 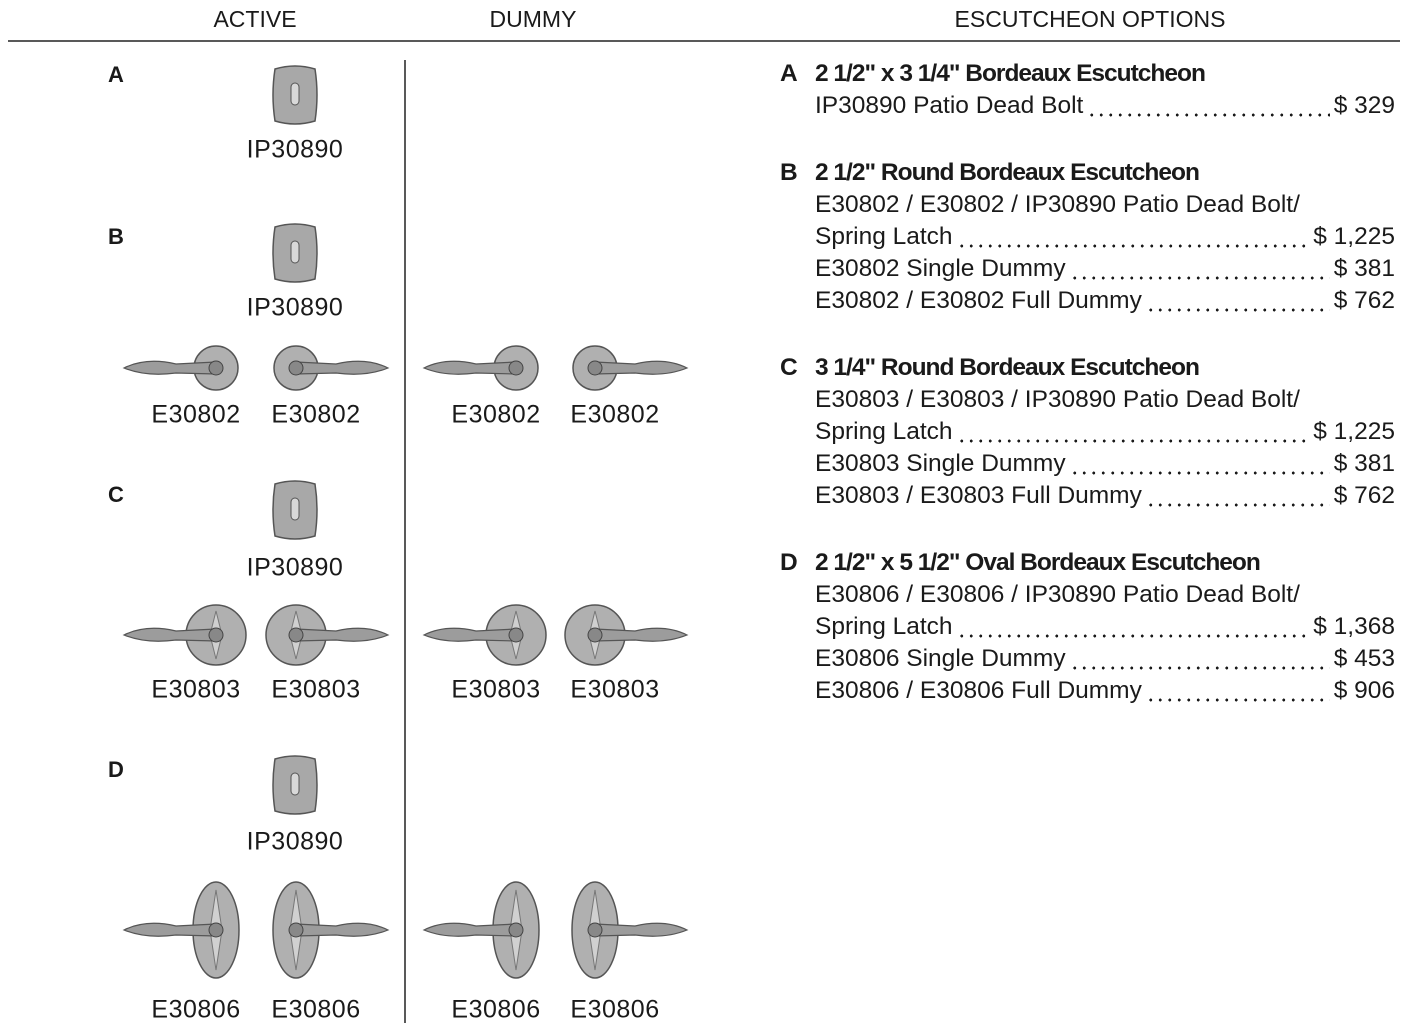 I want to click on option-letter: B, so click(x=789, y=172).